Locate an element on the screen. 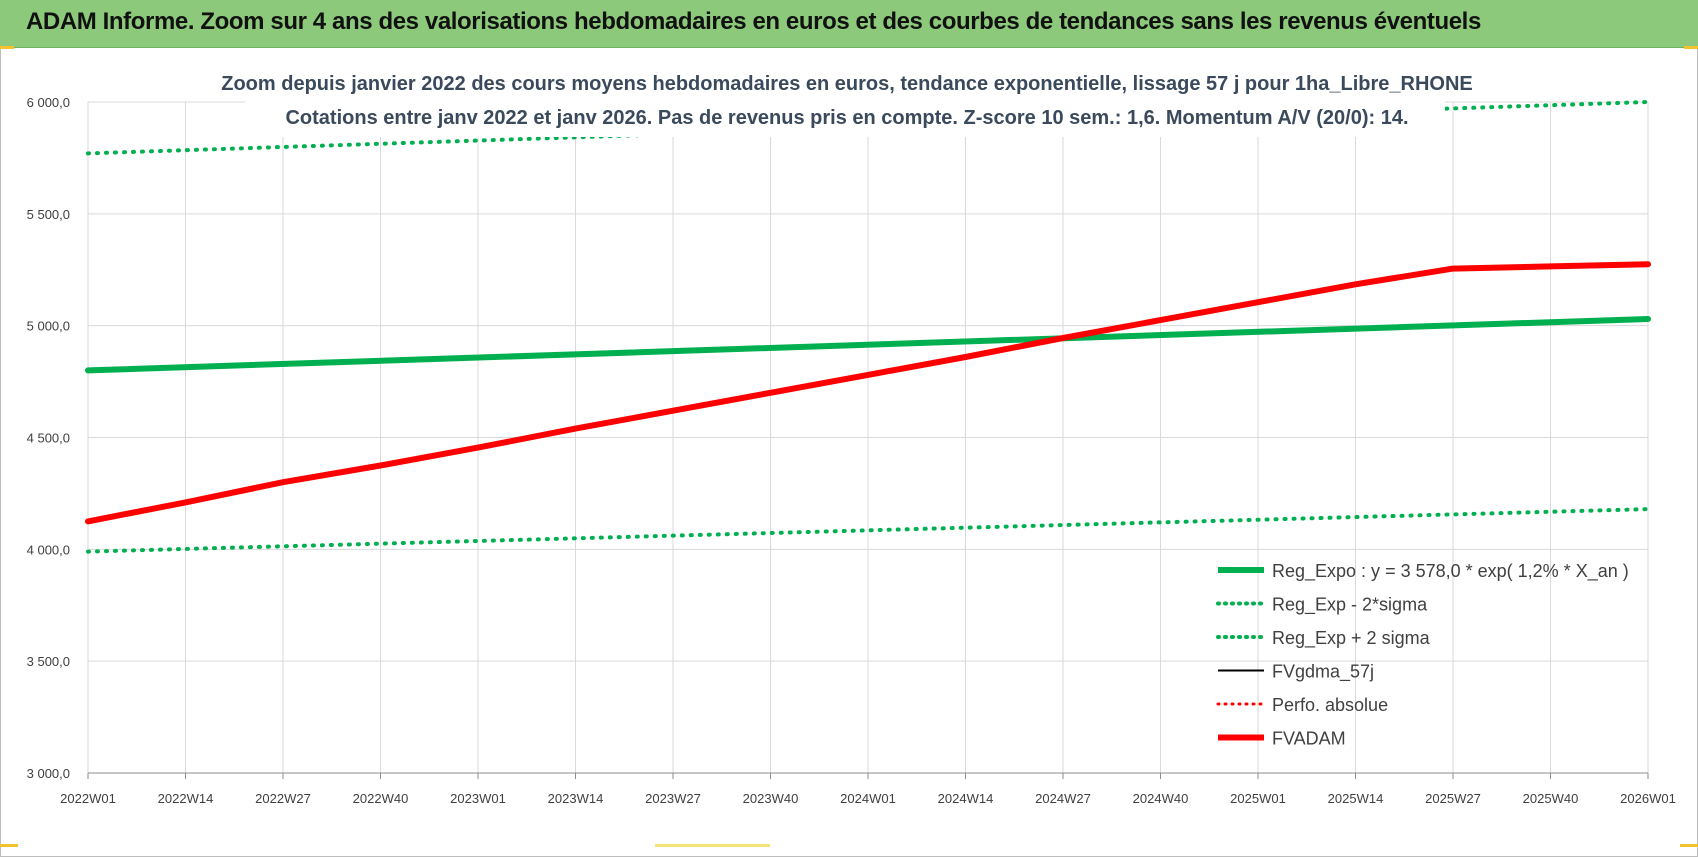 This screenshot has width=1698, height=857. subtitle-background is located at coordinates (845, 99).